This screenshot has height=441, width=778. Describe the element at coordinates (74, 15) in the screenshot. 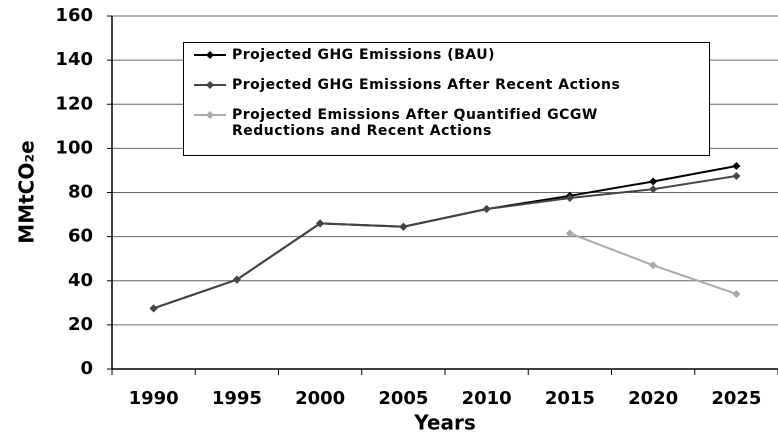

I see `y-tick-label: 160` at that location.